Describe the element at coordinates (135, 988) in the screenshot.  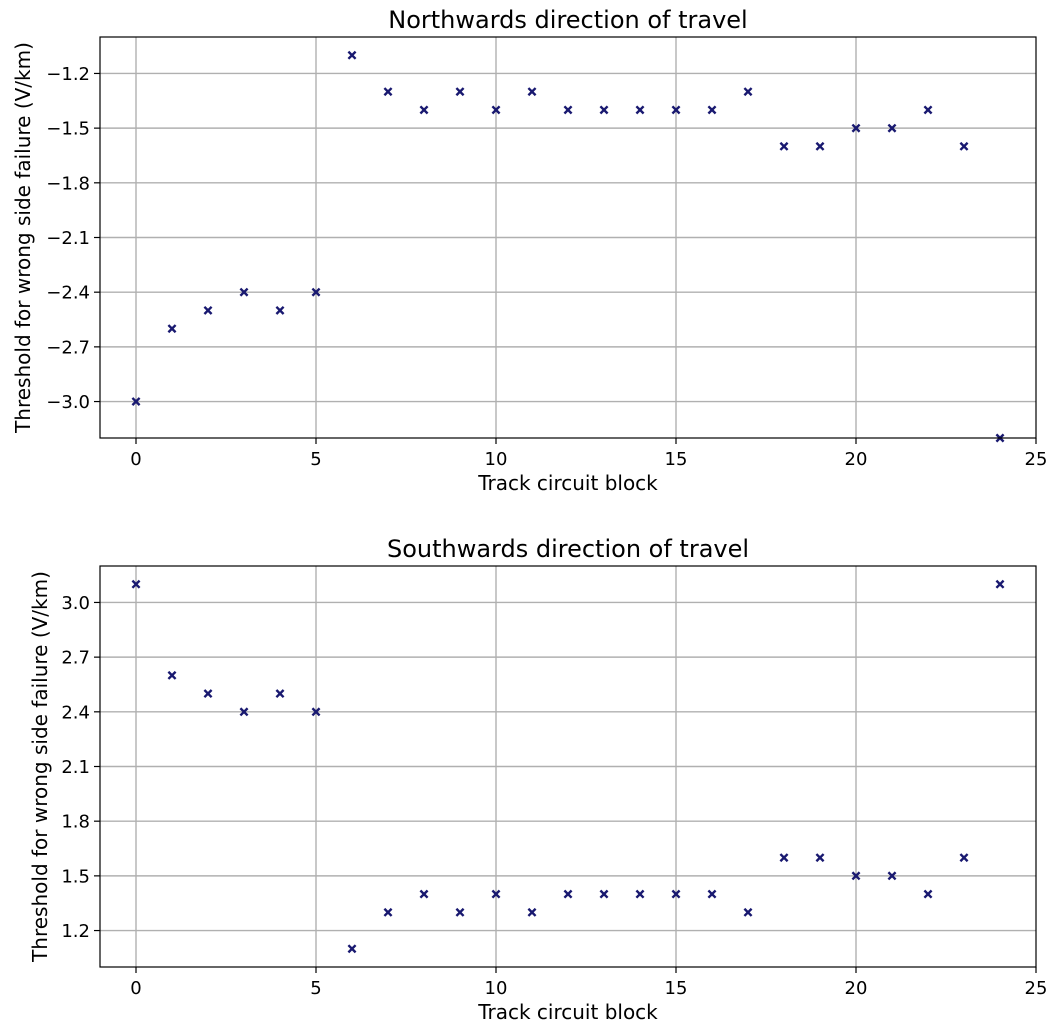
I see `southwards-x-tick-label: 0` at that location.